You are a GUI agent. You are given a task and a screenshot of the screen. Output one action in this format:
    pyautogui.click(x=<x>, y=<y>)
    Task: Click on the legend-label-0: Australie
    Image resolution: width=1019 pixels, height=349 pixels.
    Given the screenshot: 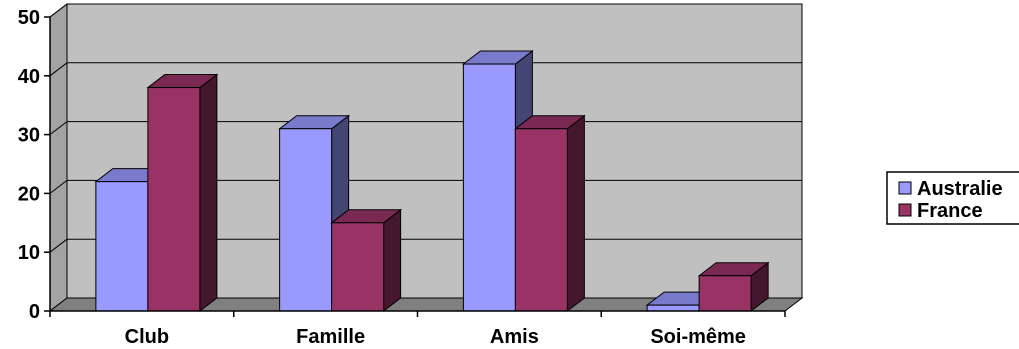 What is the action you would take?
    pyautogui.click(x=960, y=189)
    